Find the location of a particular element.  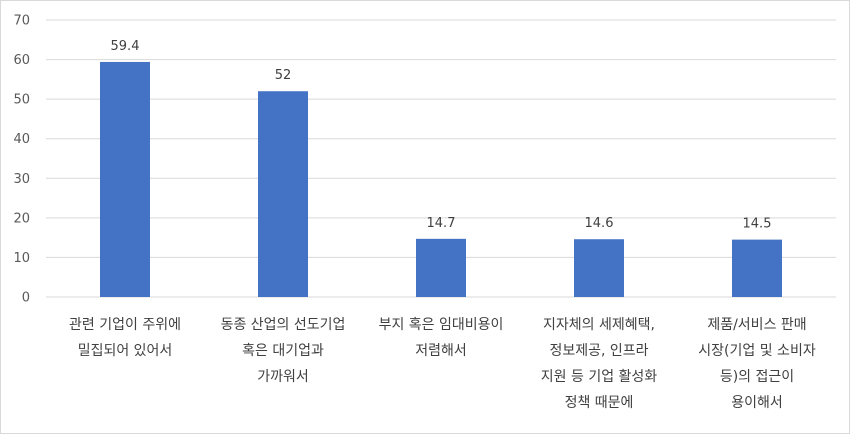

category-label: 등)의 접근이 is located at coordinates (757, 377).